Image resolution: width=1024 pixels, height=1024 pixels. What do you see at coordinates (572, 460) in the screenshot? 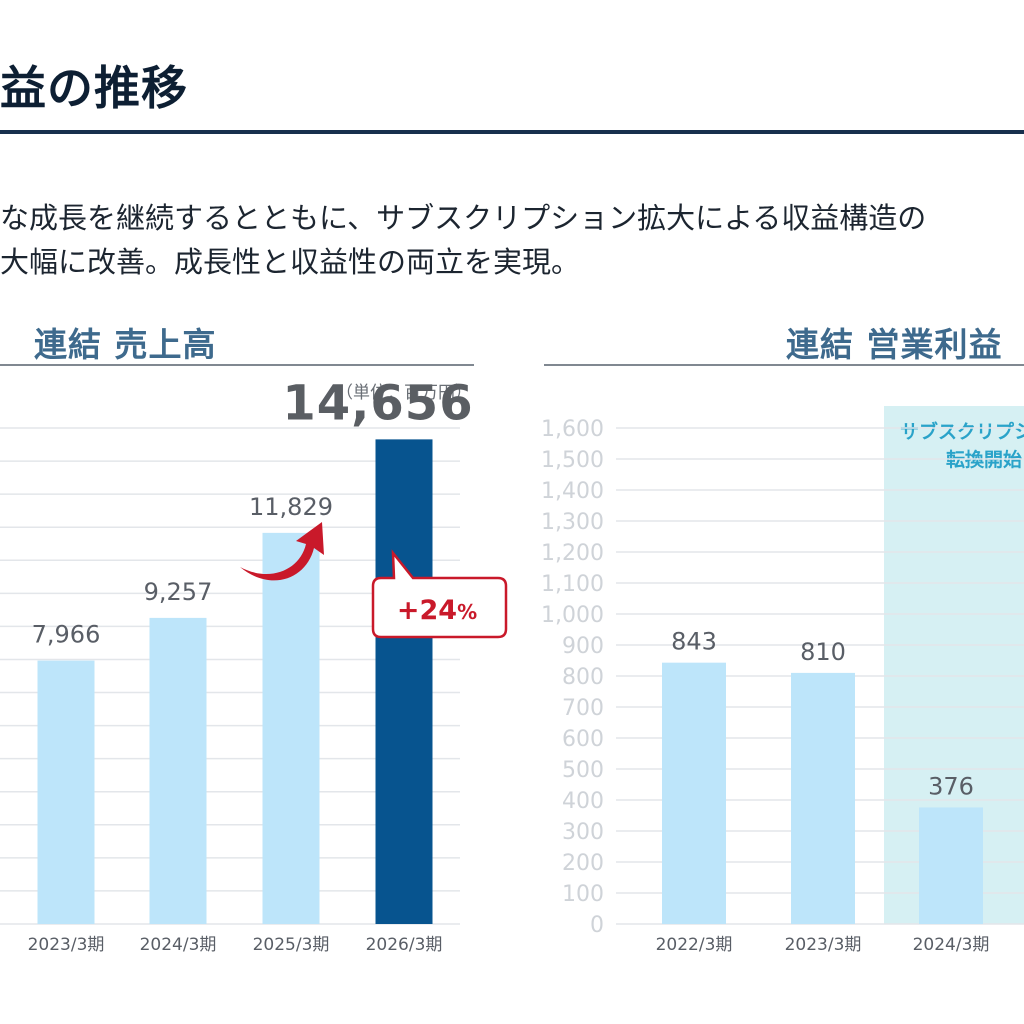
I see `profit-y-tick: 1,500` at bounding box center [572, 460].